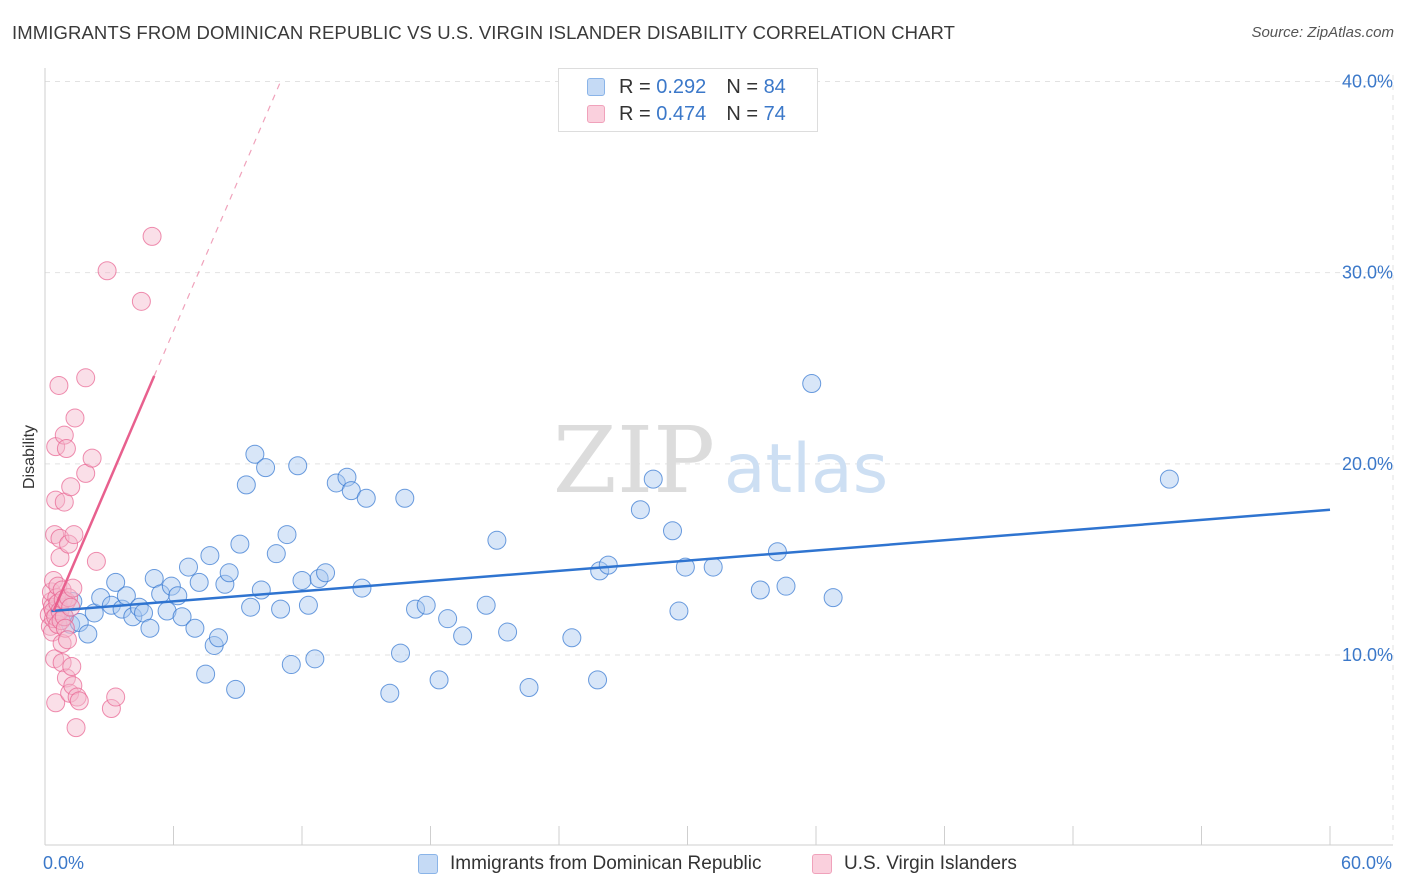 This screenshot has height=892, width=1406. What do you see at coordinates (806, 469) in the screenshot?
I see `watermark-atlas: atlas` at bounding box center [806, 469].